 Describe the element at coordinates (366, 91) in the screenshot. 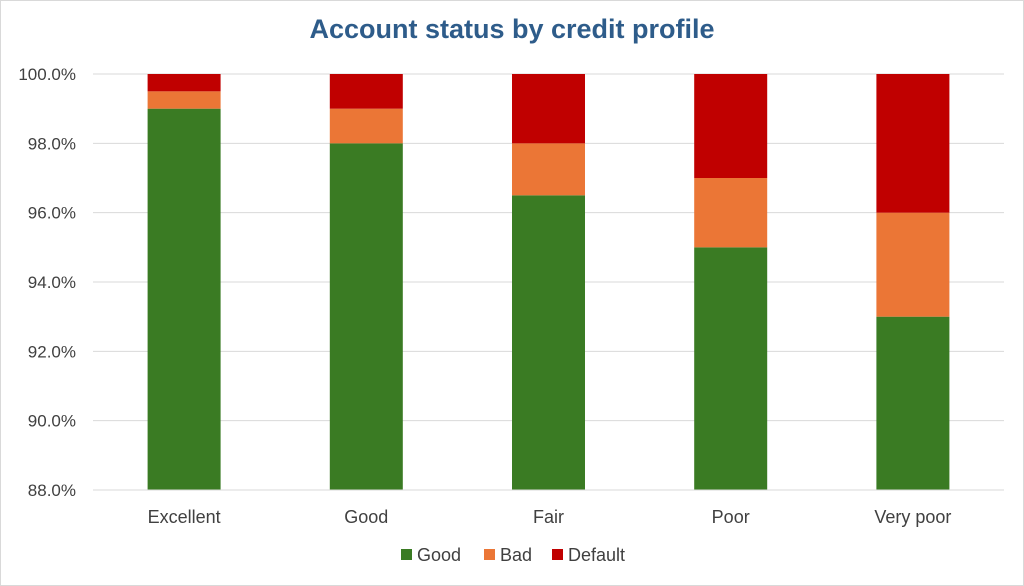

I see `bar-default-good` at that location.